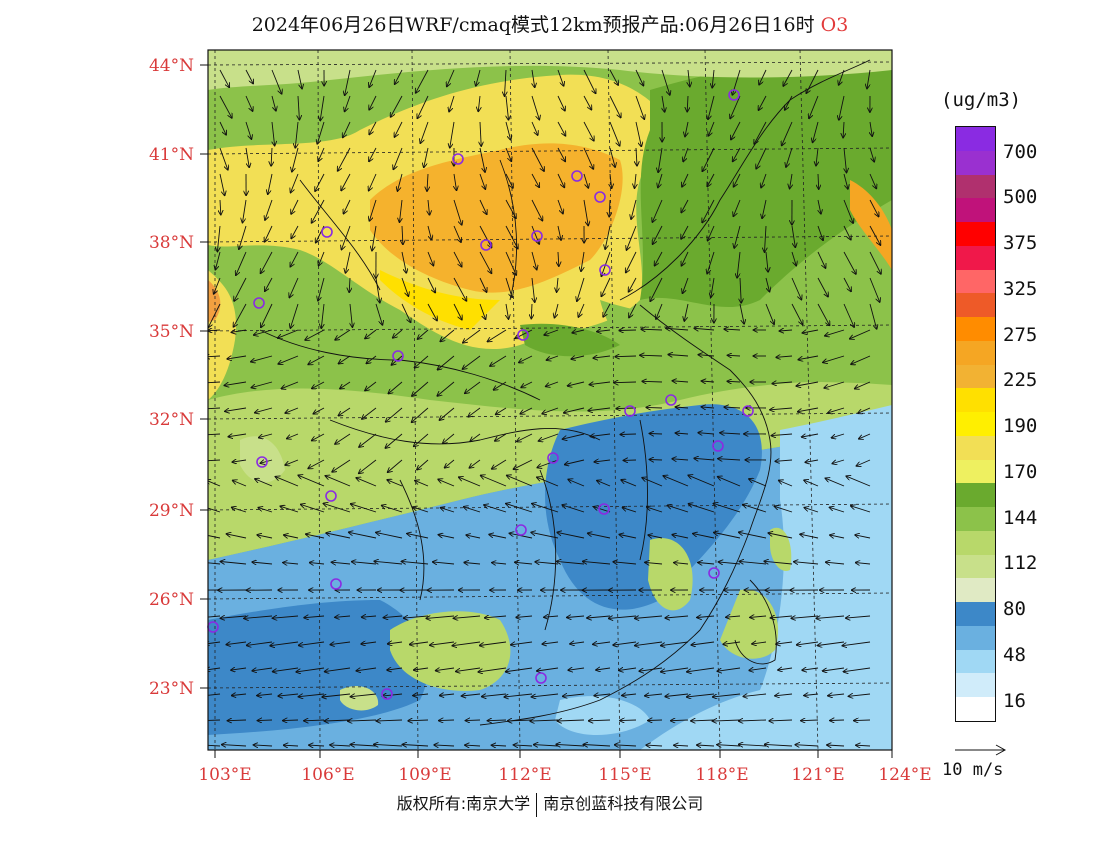 The image size is (1100, 850). What do you see at coordinates (817, 775) in the screenshot?
I see `lon-label: 121°E` at bounding box center [817, 775].